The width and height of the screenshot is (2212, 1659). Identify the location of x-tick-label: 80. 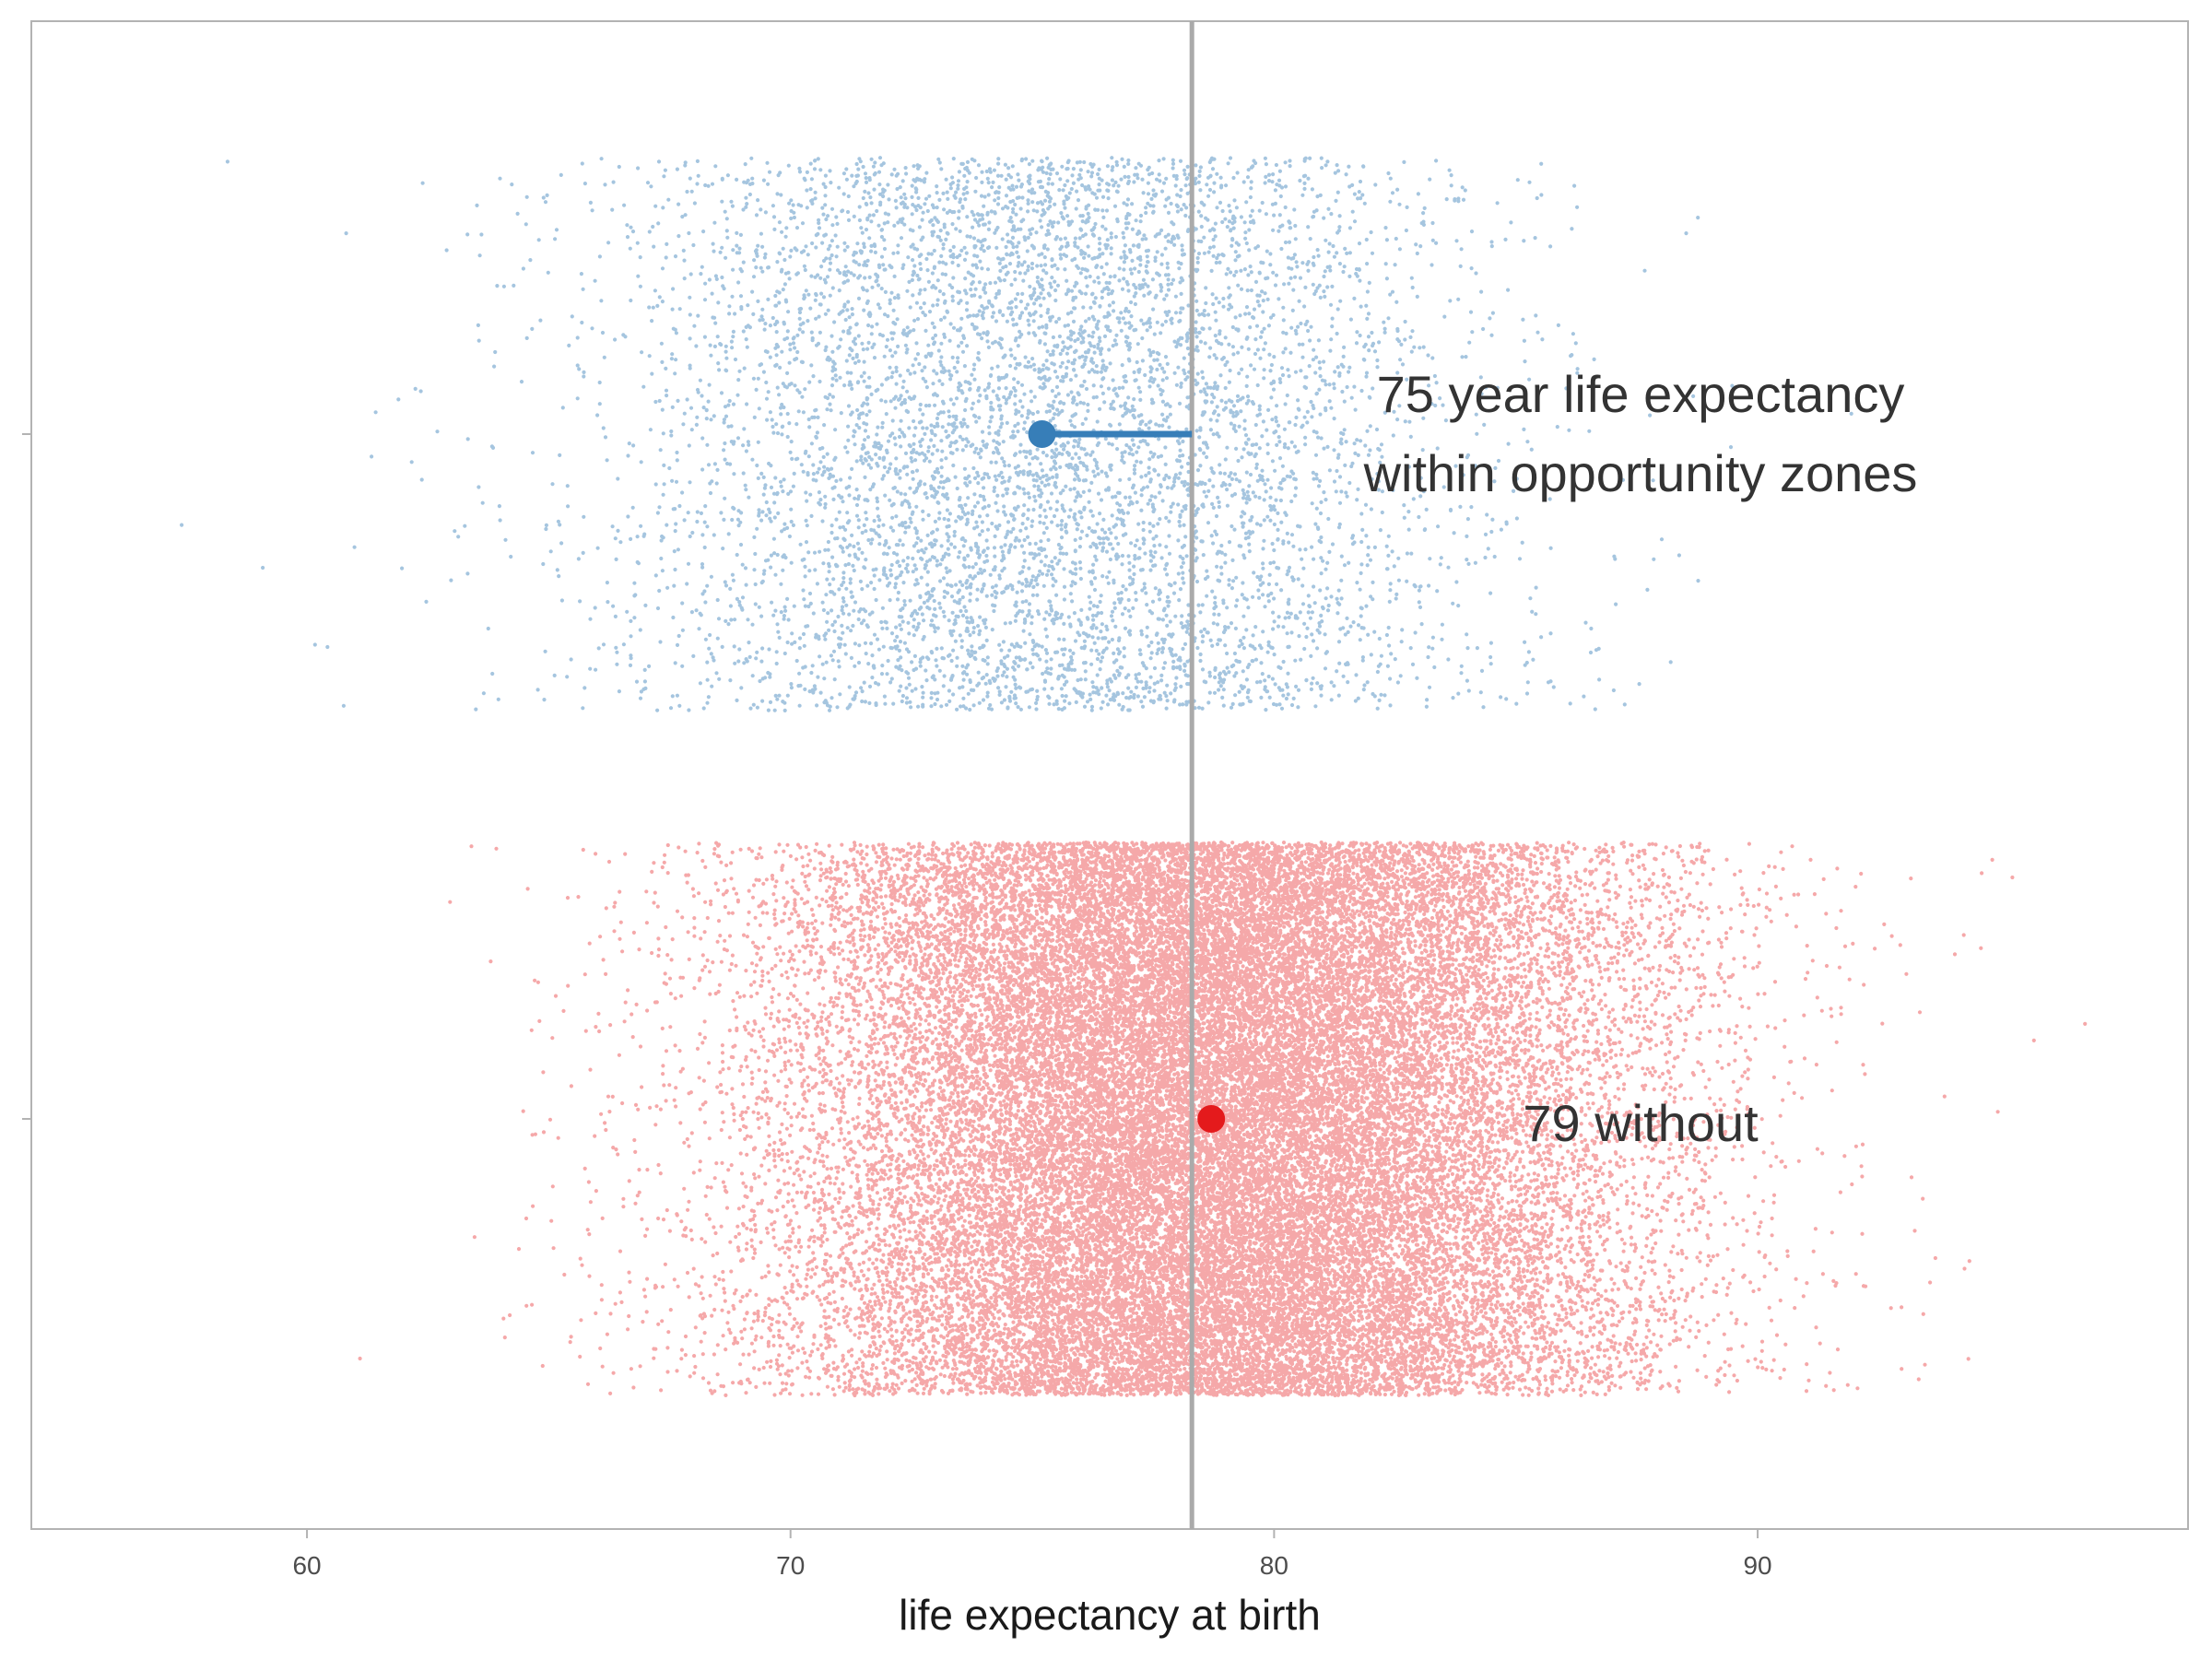
(1274, 1565).